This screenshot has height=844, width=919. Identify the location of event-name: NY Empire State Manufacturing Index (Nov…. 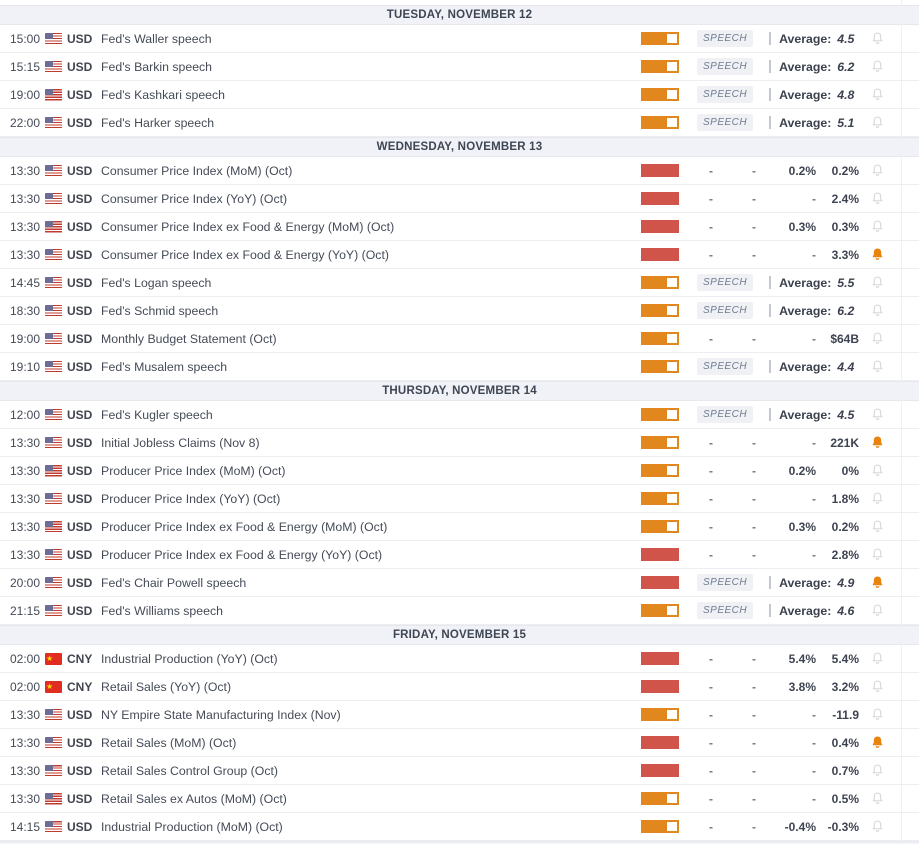
(221, 714).